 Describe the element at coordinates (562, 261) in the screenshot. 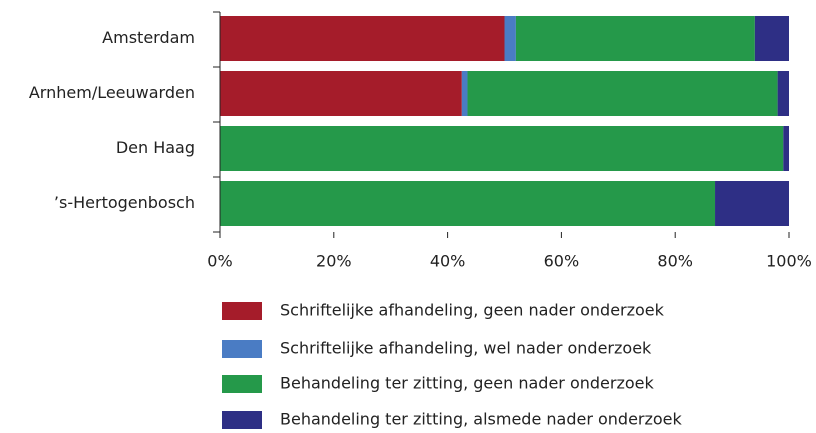

I see `x-tick-label: 60%` at that location.